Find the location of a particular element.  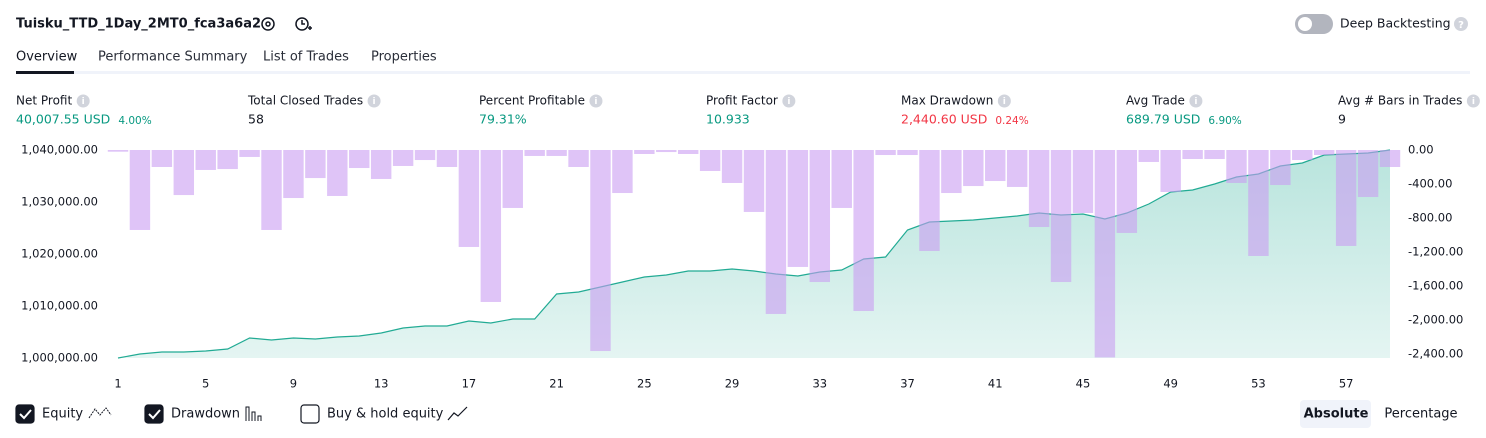

y-tick-label: 1,040,000.00 is located at coordinates (59, 150).